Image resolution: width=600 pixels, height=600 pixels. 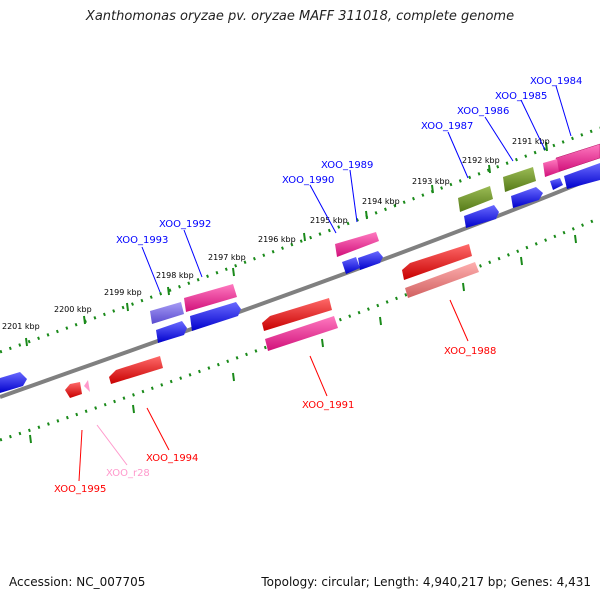 I want to click on gene-XOO_1988-salmon, so click(x=442, y=280).